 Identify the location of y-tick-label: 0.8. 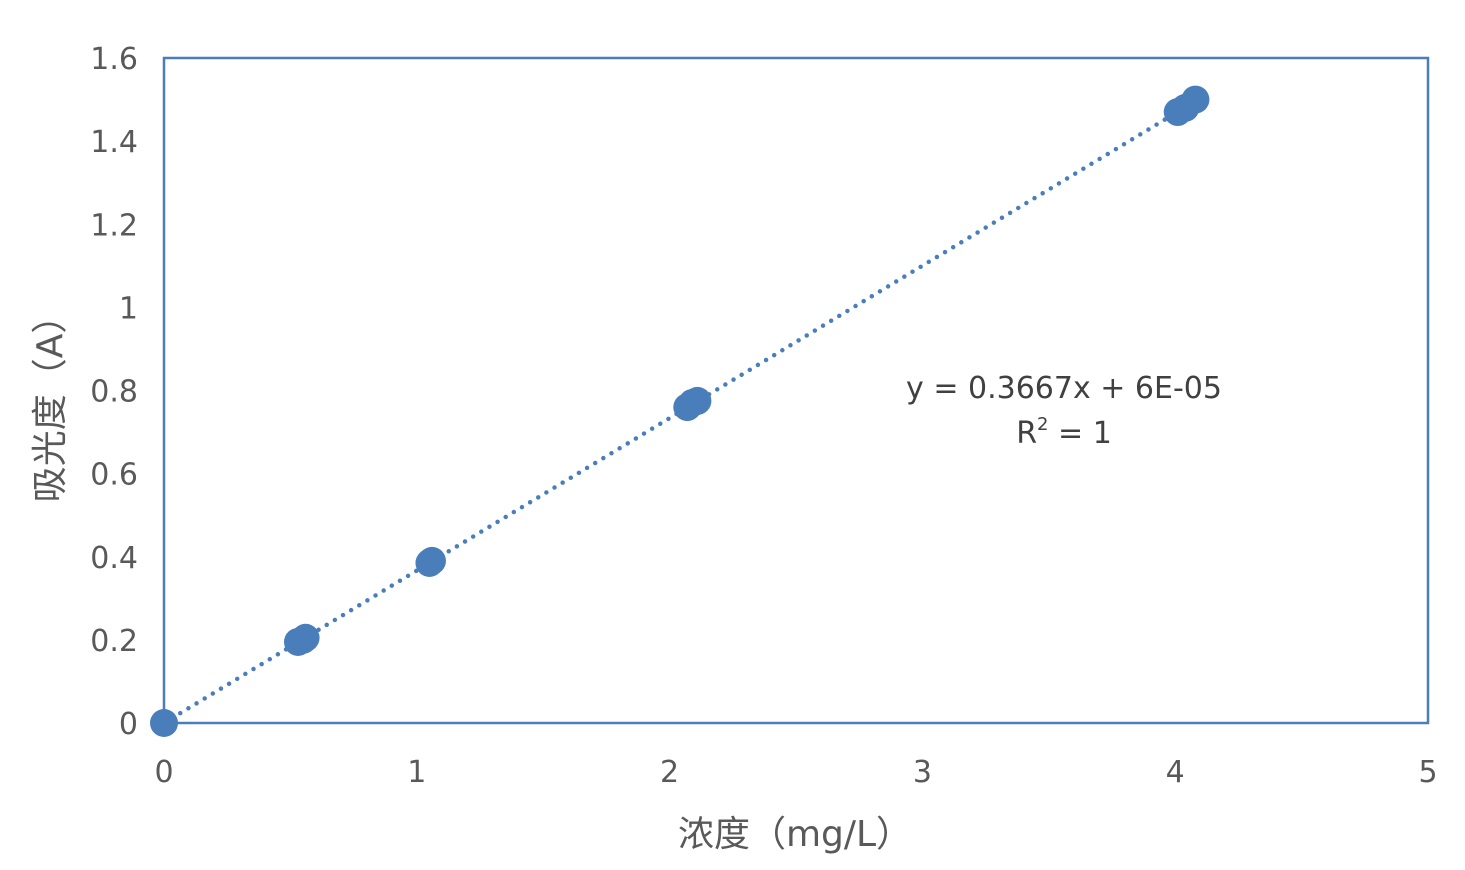
(114, 392).